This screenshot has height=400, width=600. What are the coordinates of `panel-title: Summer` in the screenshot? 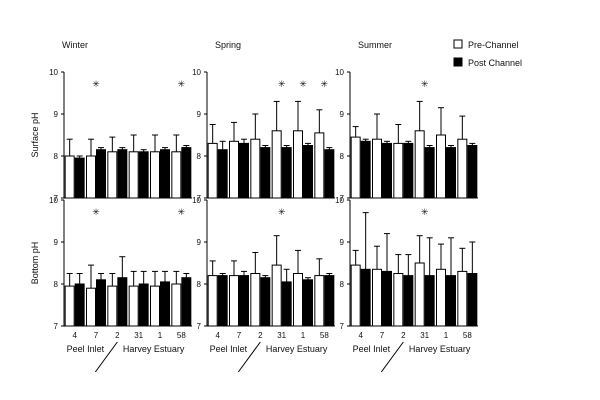 It's located at (375, 45).